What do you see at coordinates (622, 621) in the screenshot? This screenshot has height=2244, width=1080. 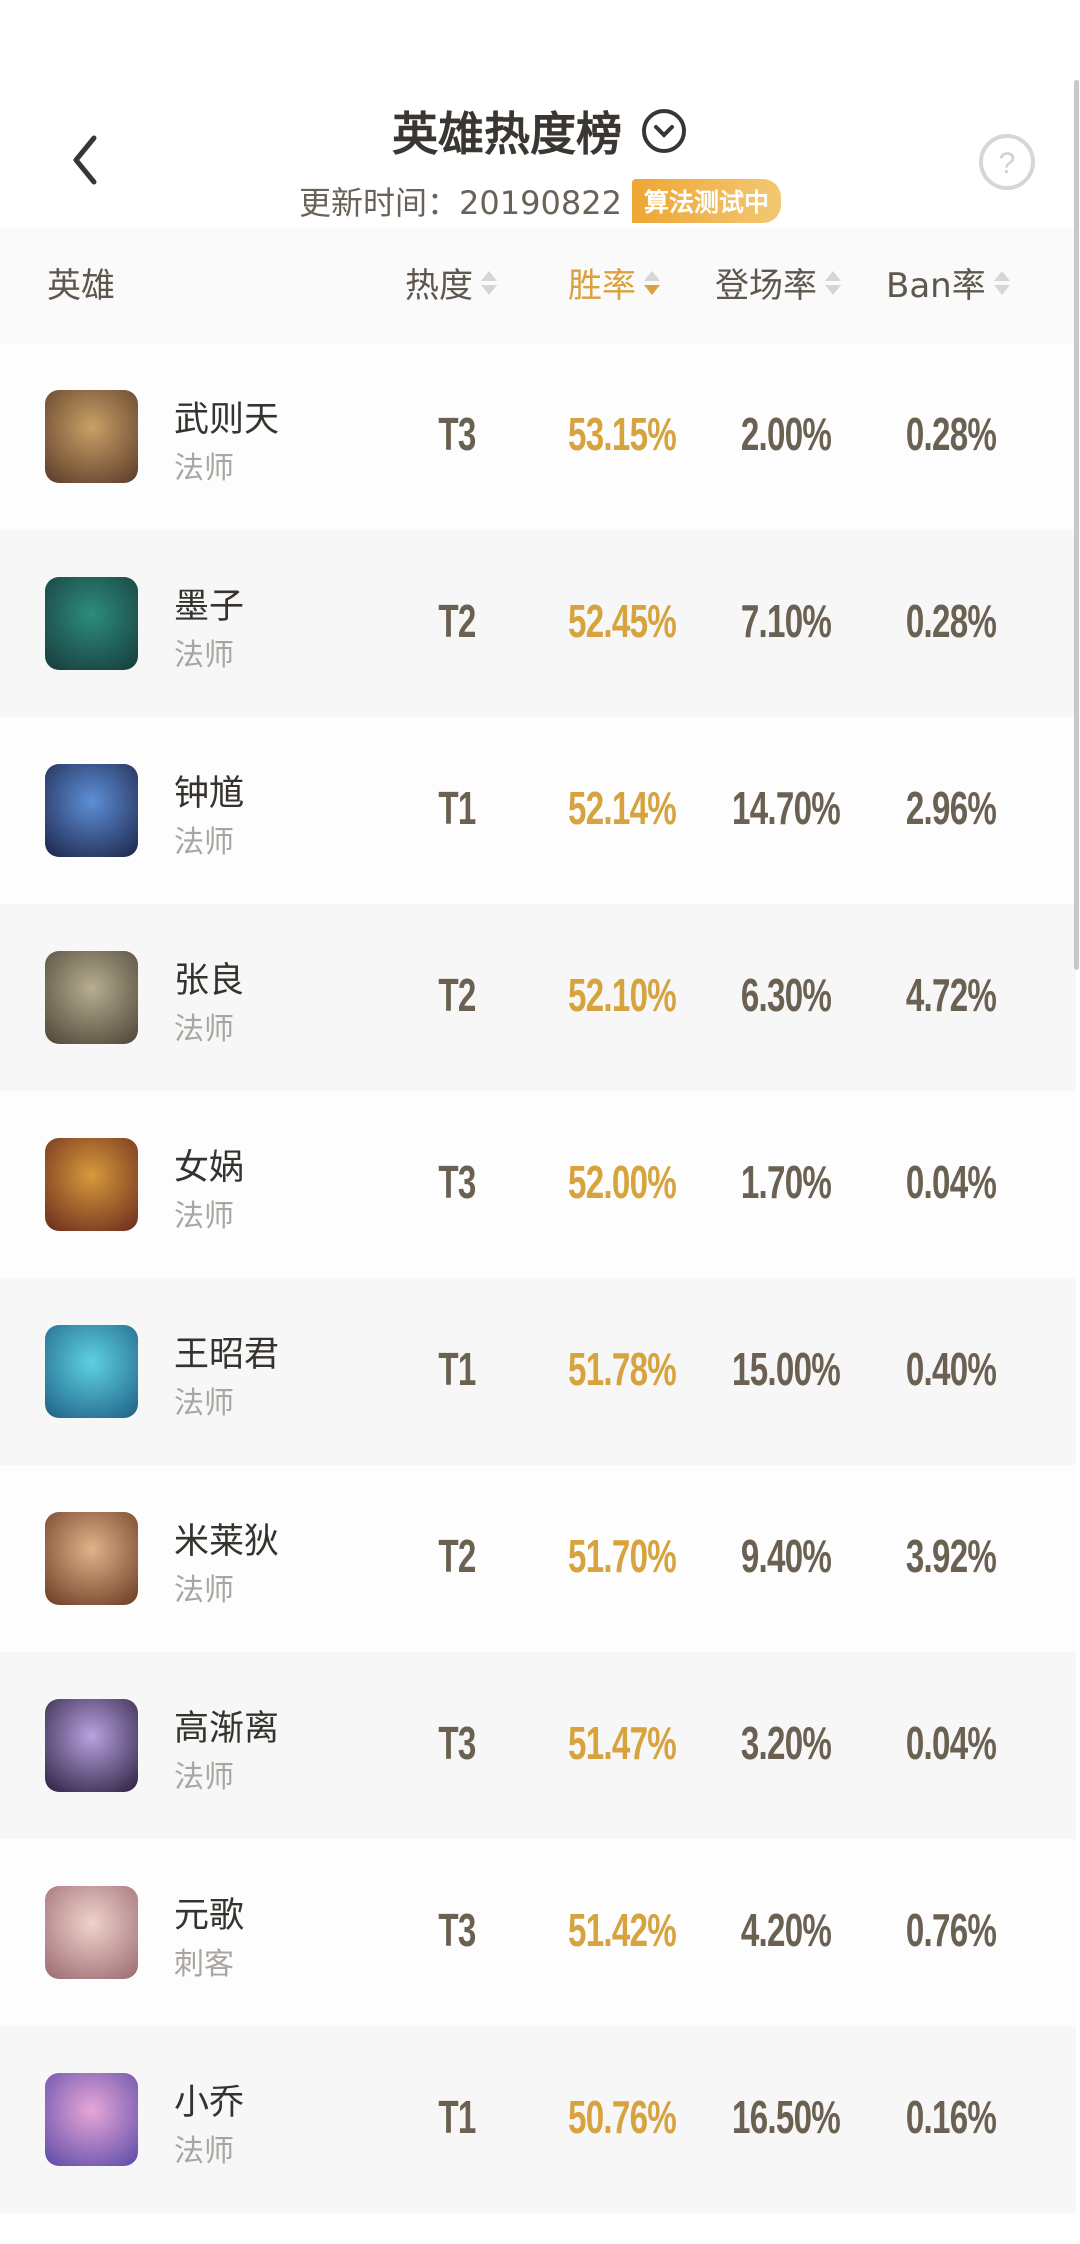 I see `hero-win-rate: 52.45%` at bounding box center [622, 621].